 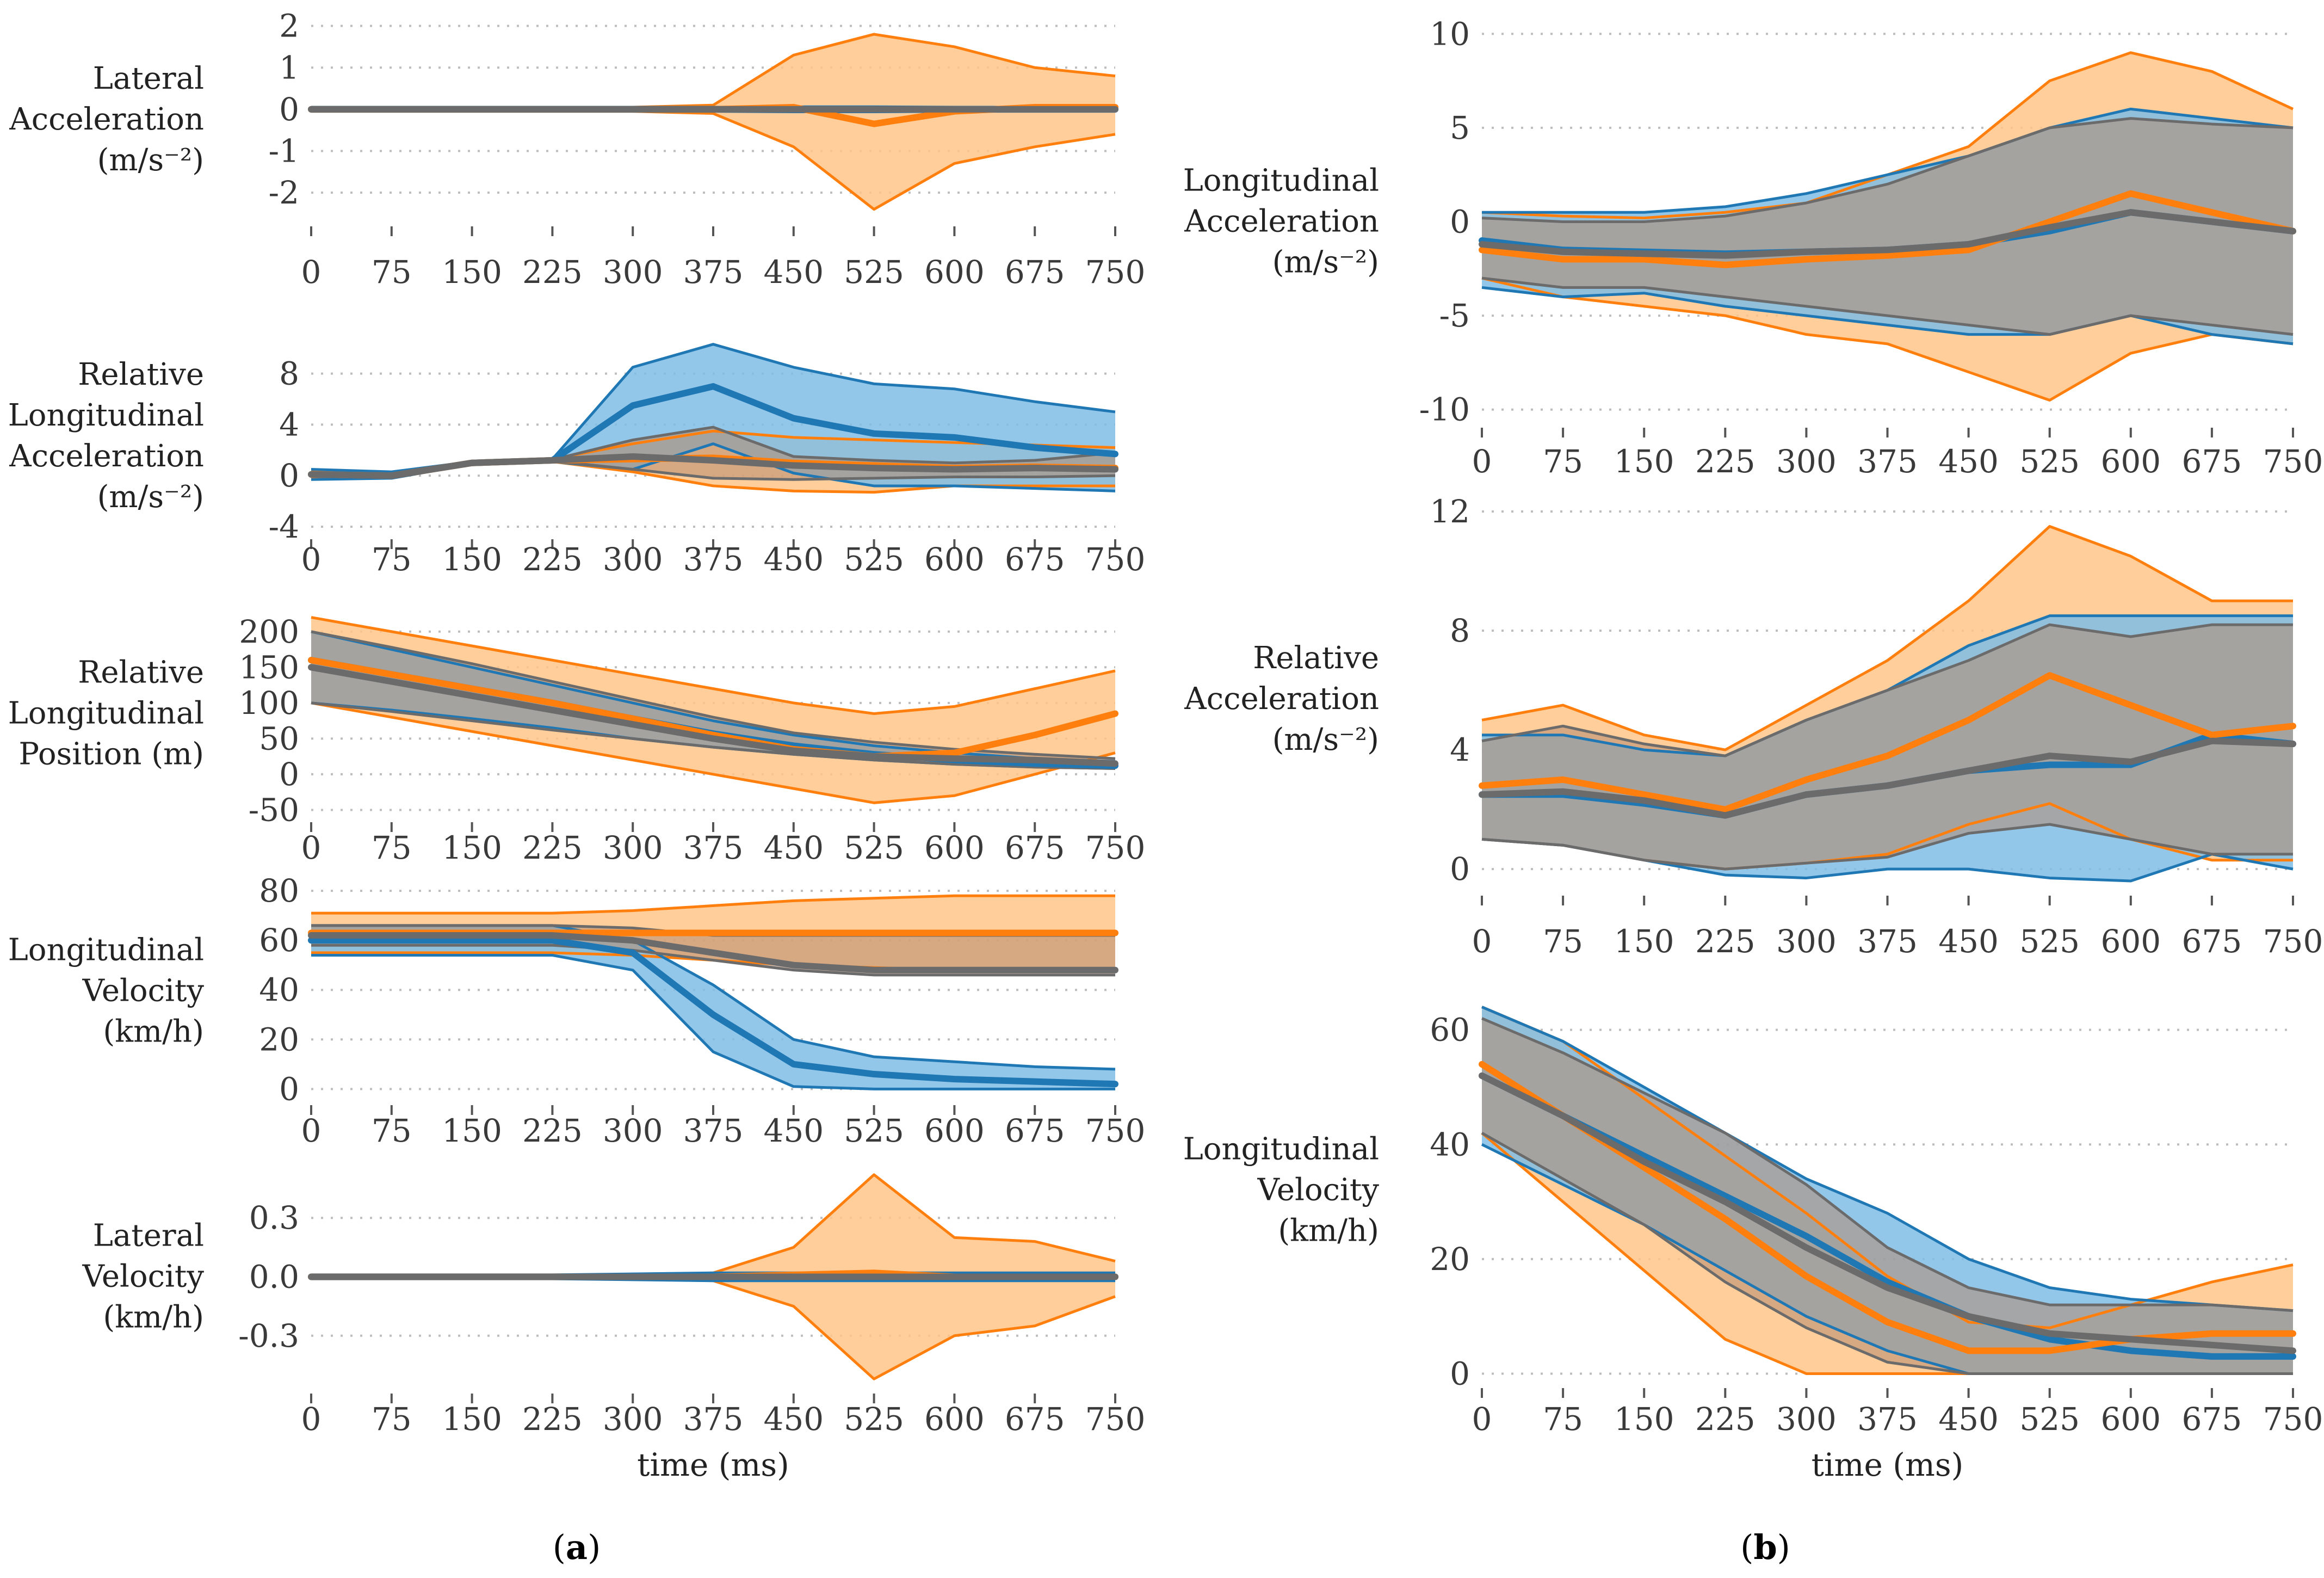 What do you see at coordinates (1450, 511) in the screenshot?
I see `y-tick-label: 12` at bounding box center [1450, 511].